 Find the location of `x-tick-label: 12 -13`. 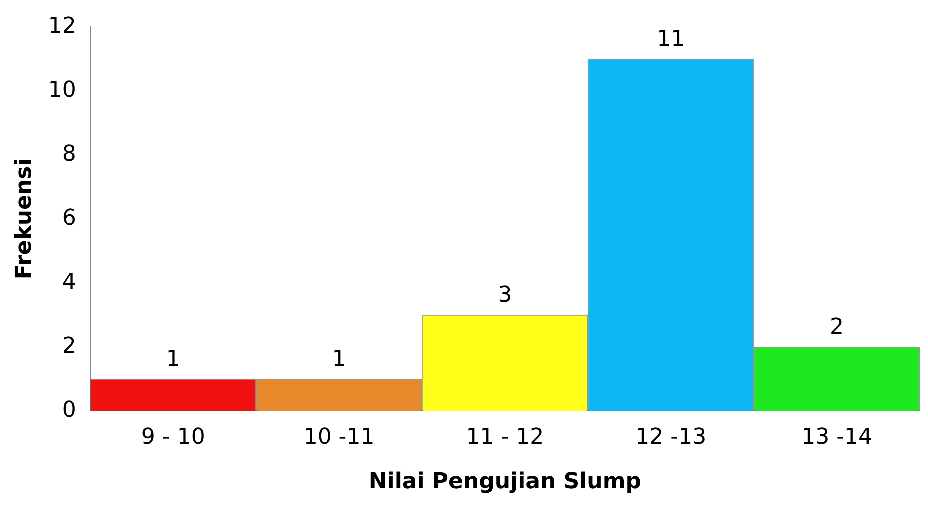

x-tick-label: 12 -13 is located at coordinates (671, 437).